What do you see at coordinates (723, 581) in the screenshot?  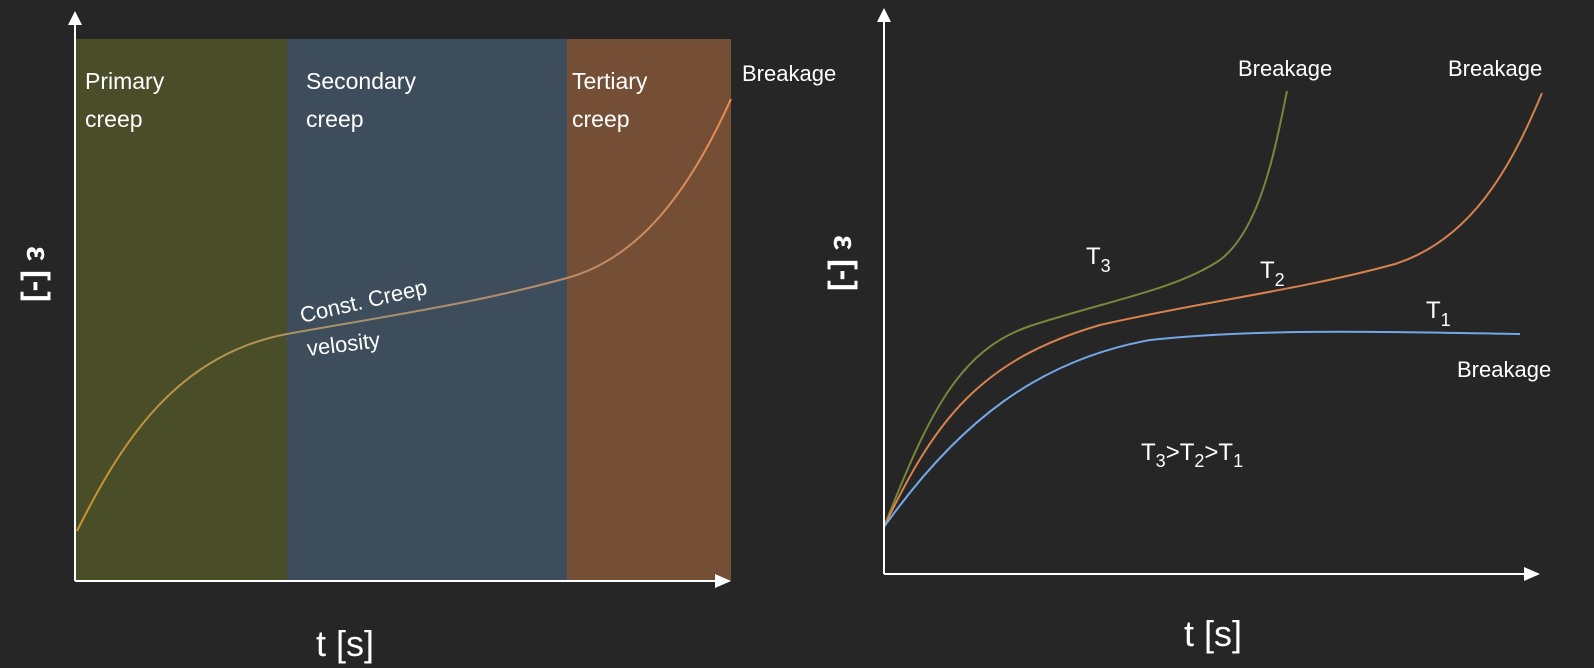 I see `left-x-axis-arrow` at bounding box center [723, 581].